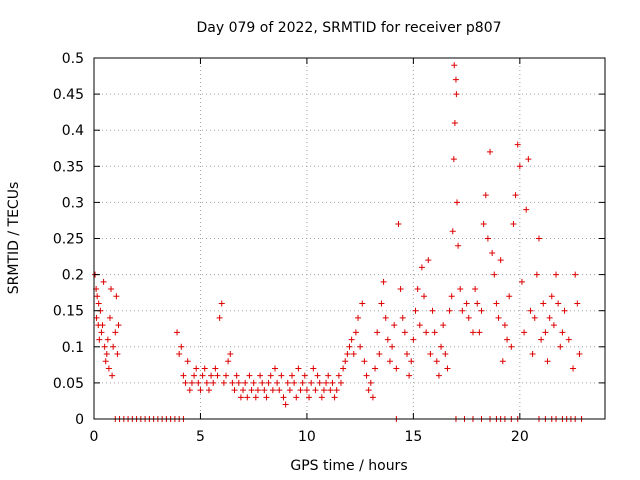  I want to click on y-axis-label: SRMTID / TECUs, so click(14, 238).